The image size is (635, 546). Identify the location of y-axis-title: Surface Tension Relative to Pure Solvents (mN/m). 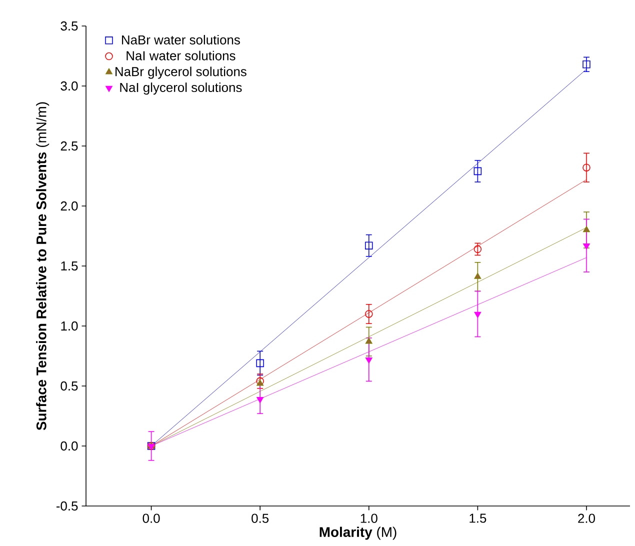
(43, 266).